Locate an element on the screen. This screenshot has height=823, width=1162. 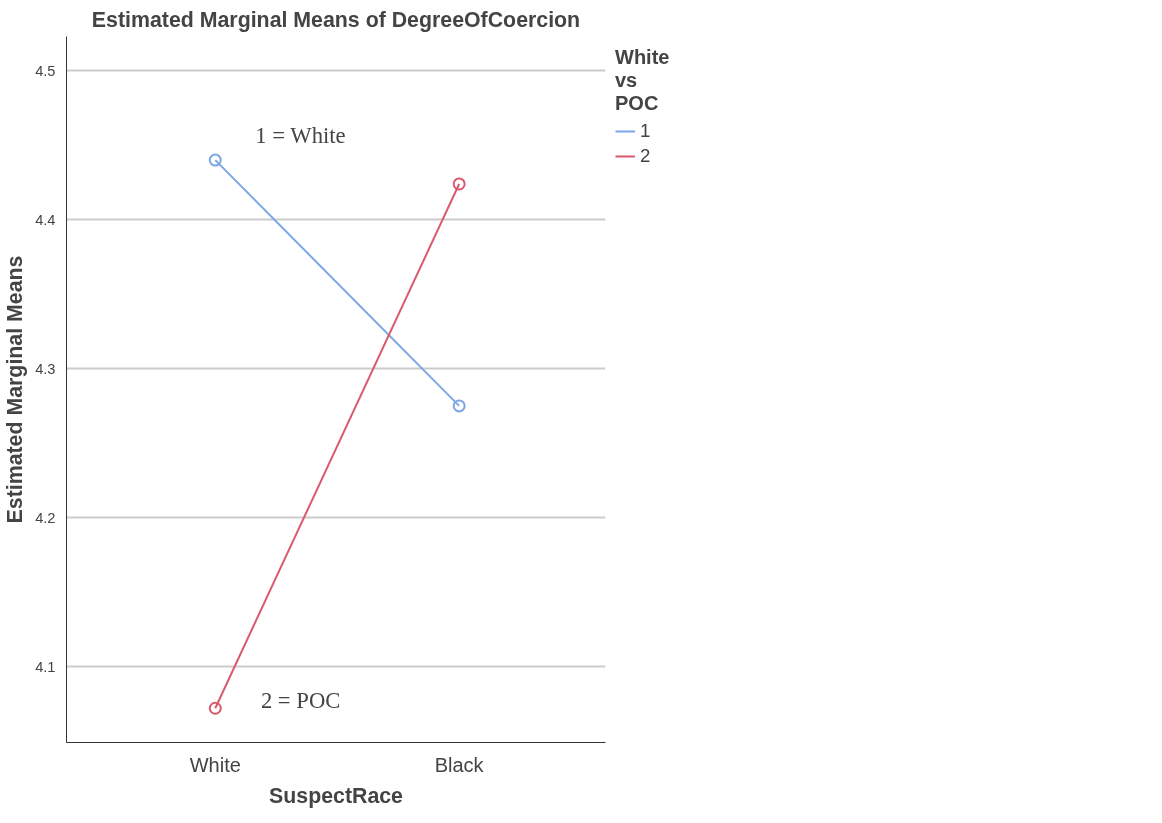
y-tick-label: 4.3 is located at coordinates (45, 368).